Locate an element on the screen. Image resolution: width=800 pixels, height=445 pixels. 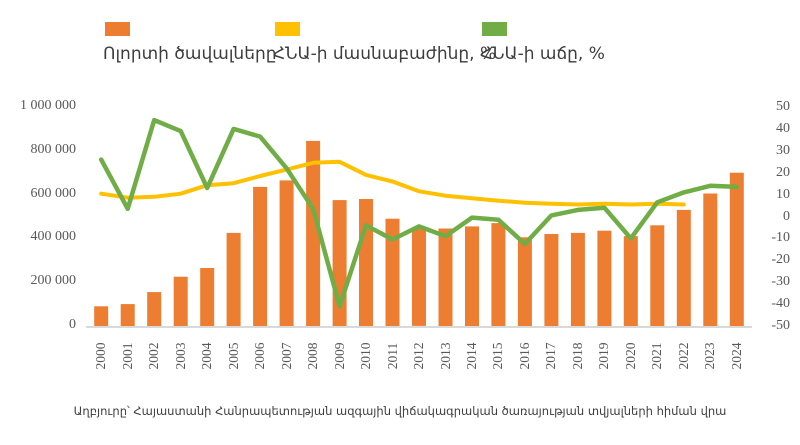
bar-2014 is located at coordinates (472, 276).